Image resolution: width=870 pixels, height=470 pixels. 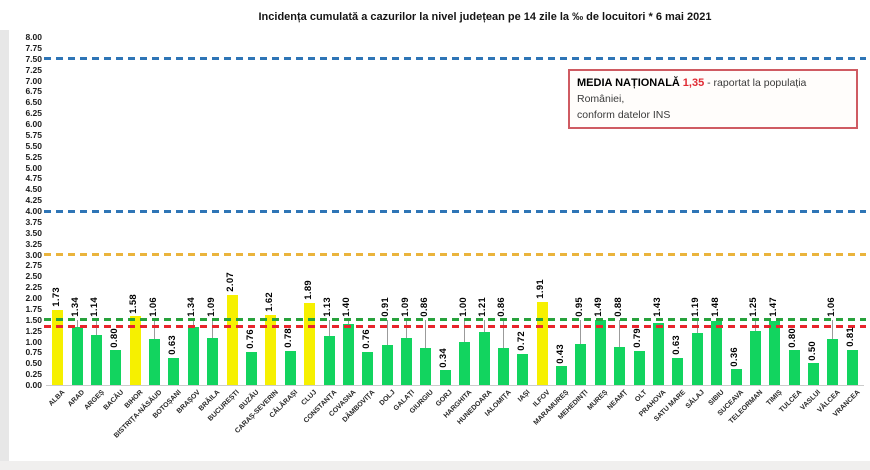 What do you see at coordinates (308, 290) in the screenshot?
I see `bar-value-label: 1.89` at bounding box center [308, 290].